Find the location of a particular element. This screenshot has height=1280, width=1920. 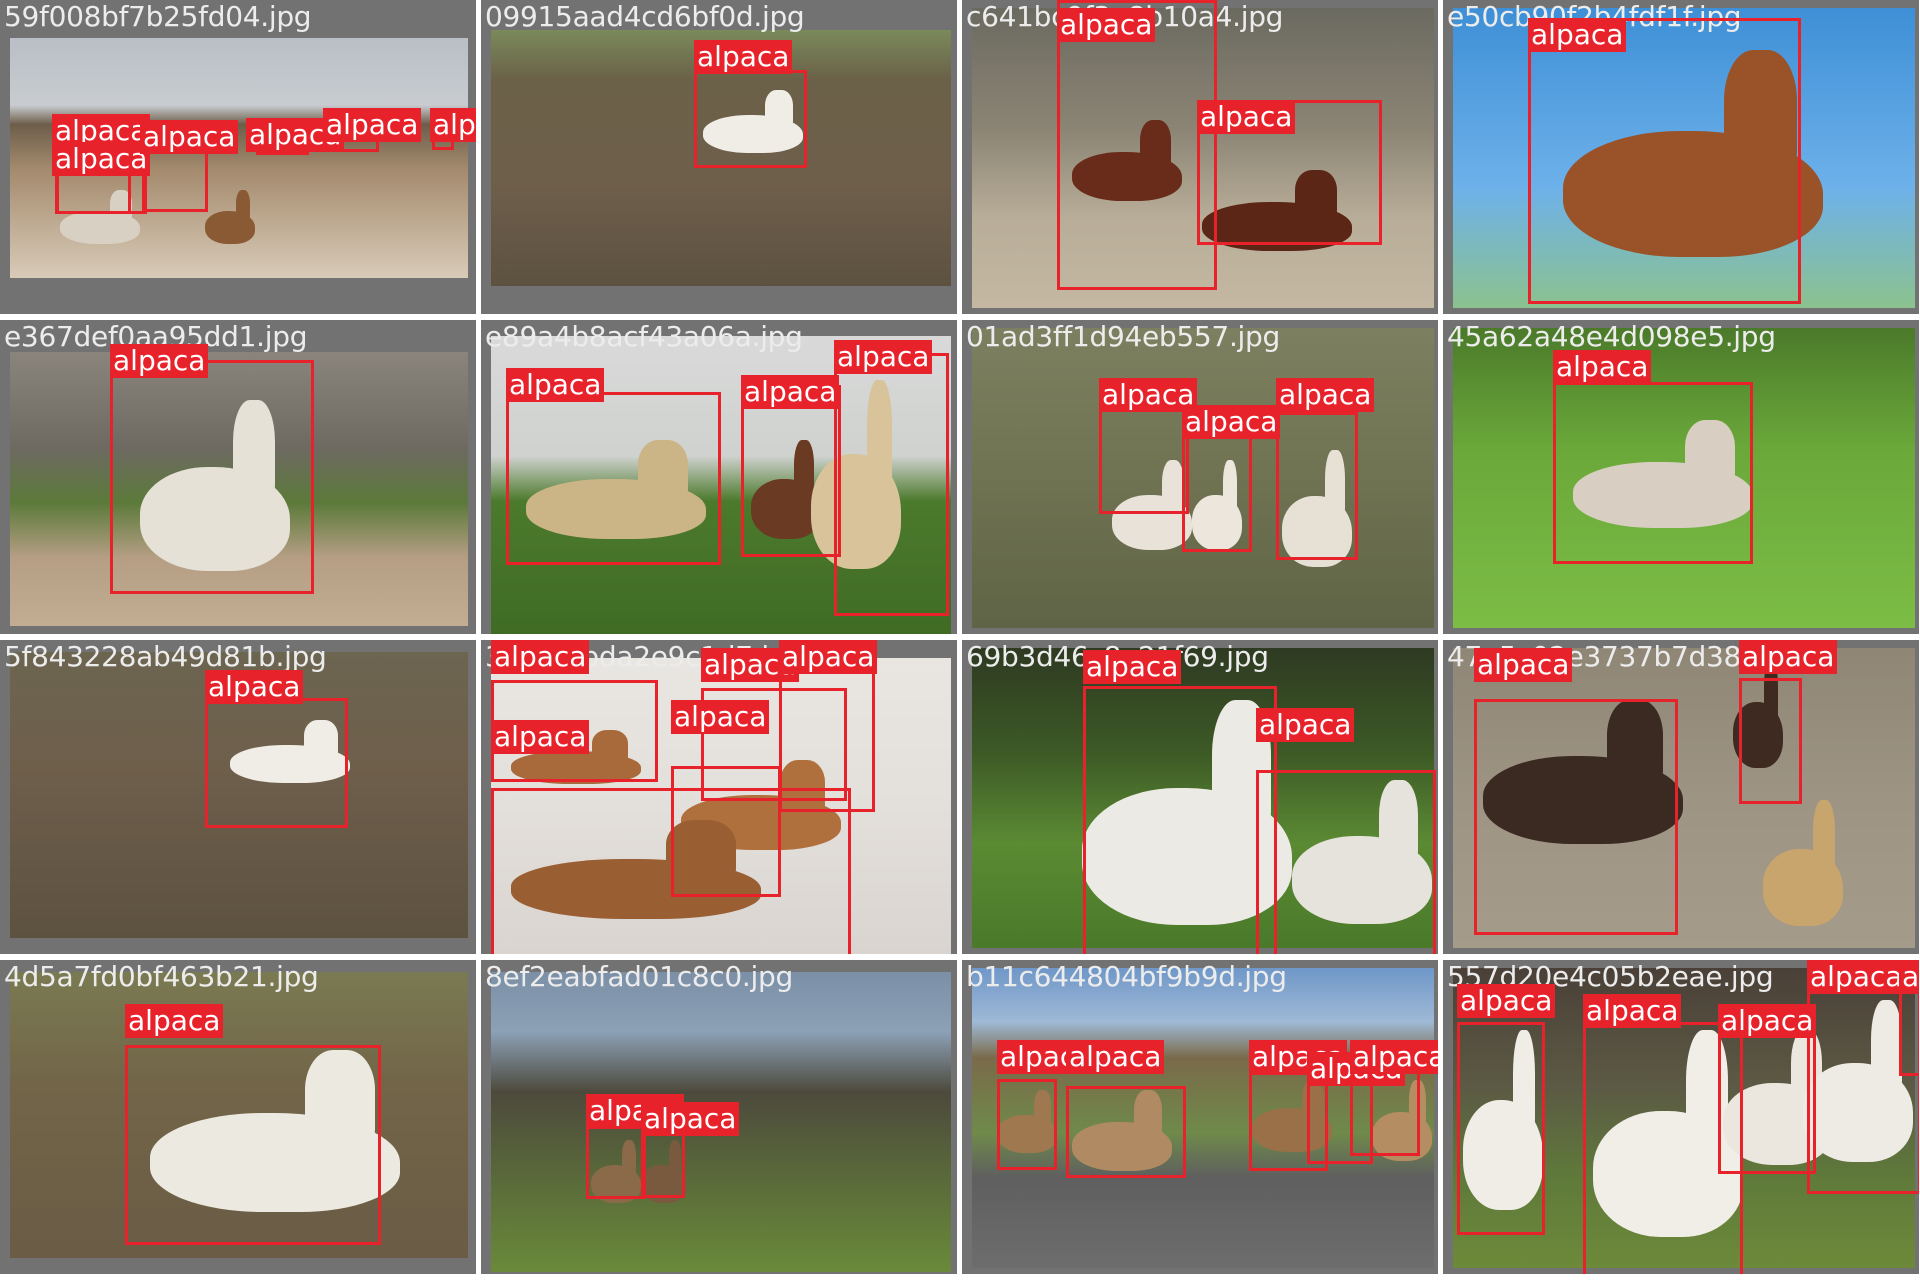

mosaic-tile: 09915aad4cd6bf0d.jpg alpaca is located at coordinates (719, 157).